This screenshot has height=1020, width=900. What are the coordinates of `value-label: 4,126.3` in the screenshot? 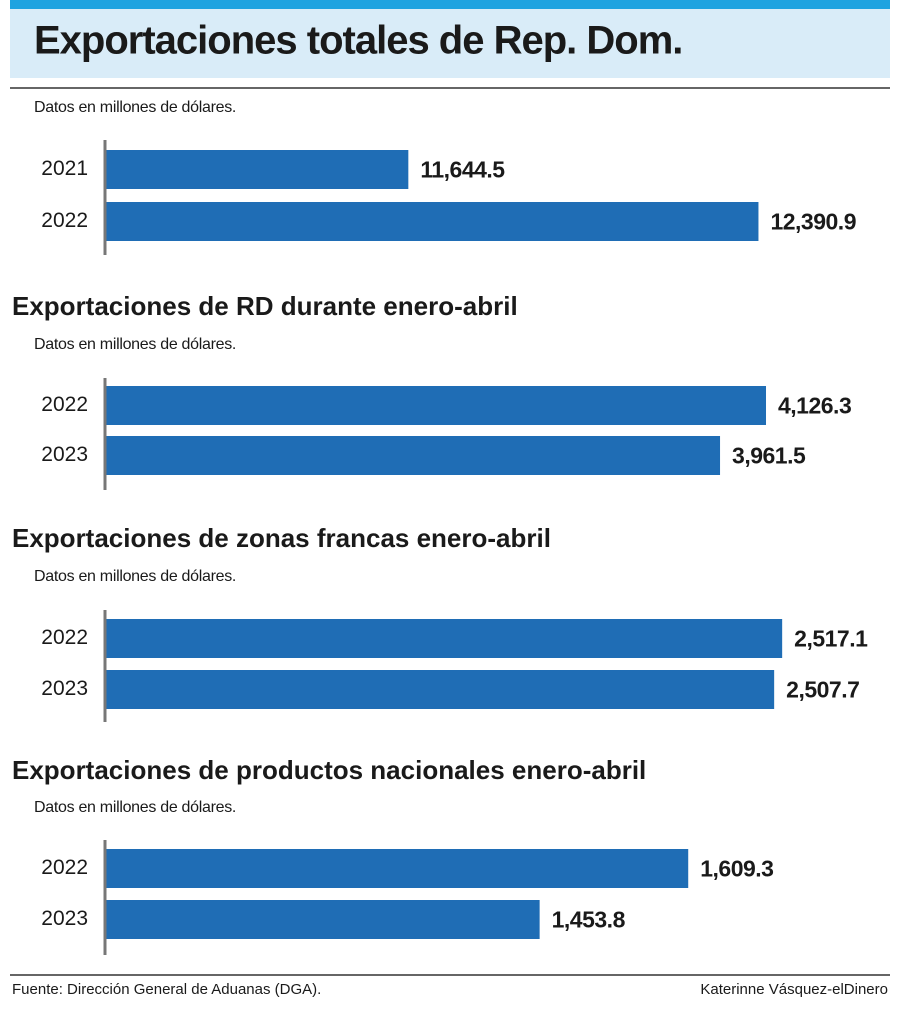 It's located at (814, 406).